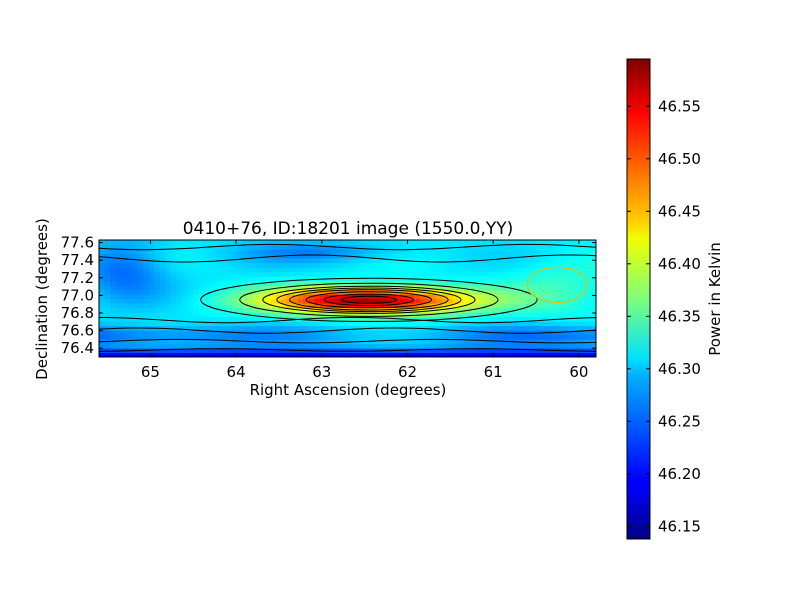 The height and width of the screenshot is (600, 800). What do you see at coordinates (557, 285) in the screenshot?
I see `beam-ellipse` at bounding box center [557, 285].